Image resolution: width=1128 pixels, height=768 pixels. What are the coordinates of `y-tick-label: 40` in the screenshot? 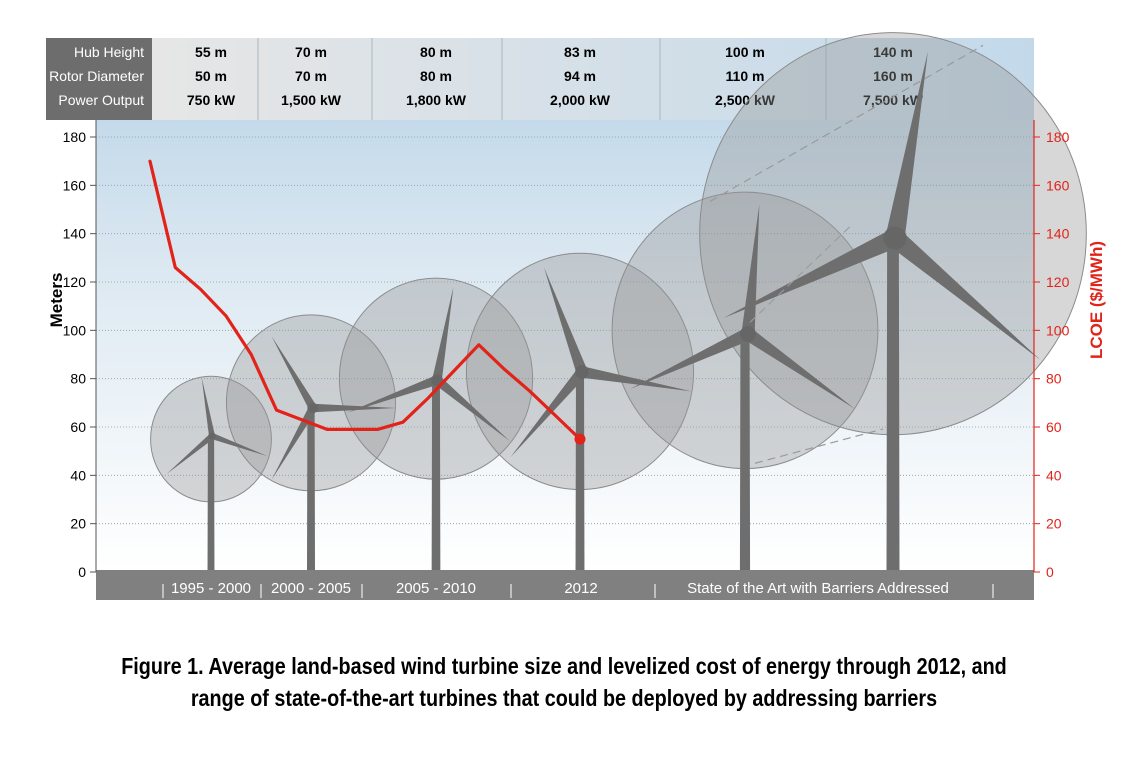 It's located at (78, 475).